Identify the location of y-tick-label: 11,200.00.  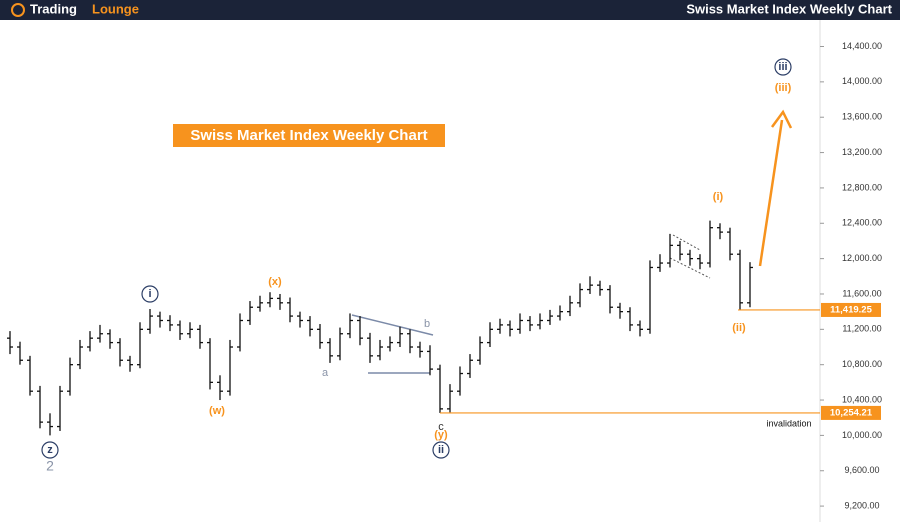
(861, 329).